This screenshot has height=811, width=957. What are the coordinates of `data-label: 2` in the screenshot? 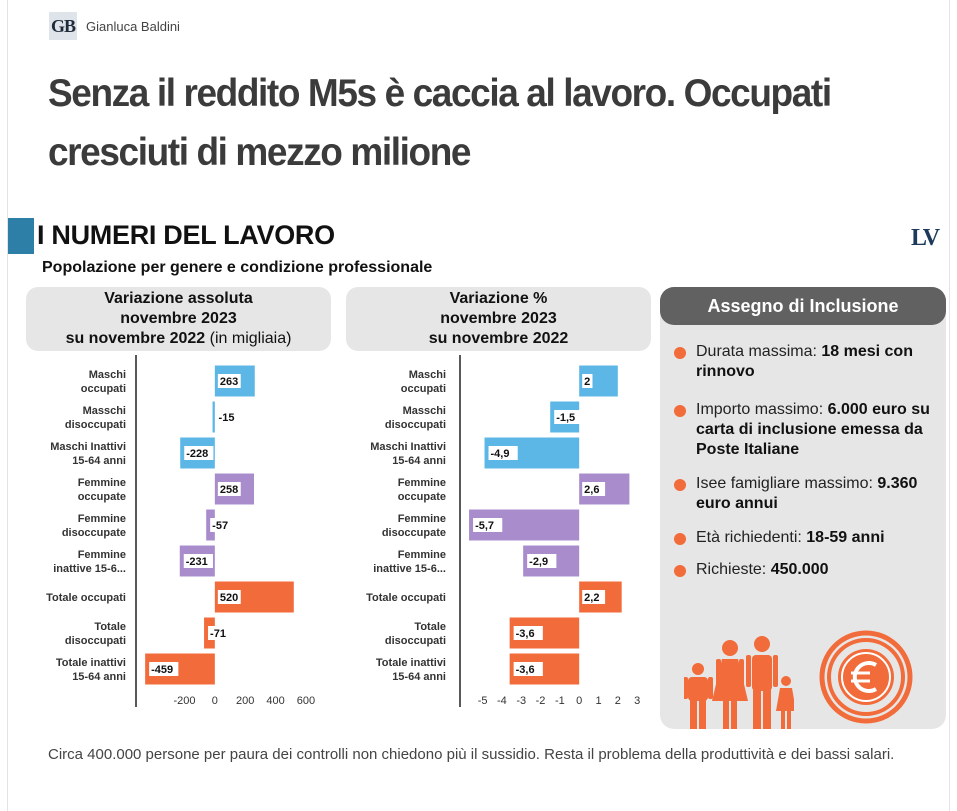 It's located at (587, 382).